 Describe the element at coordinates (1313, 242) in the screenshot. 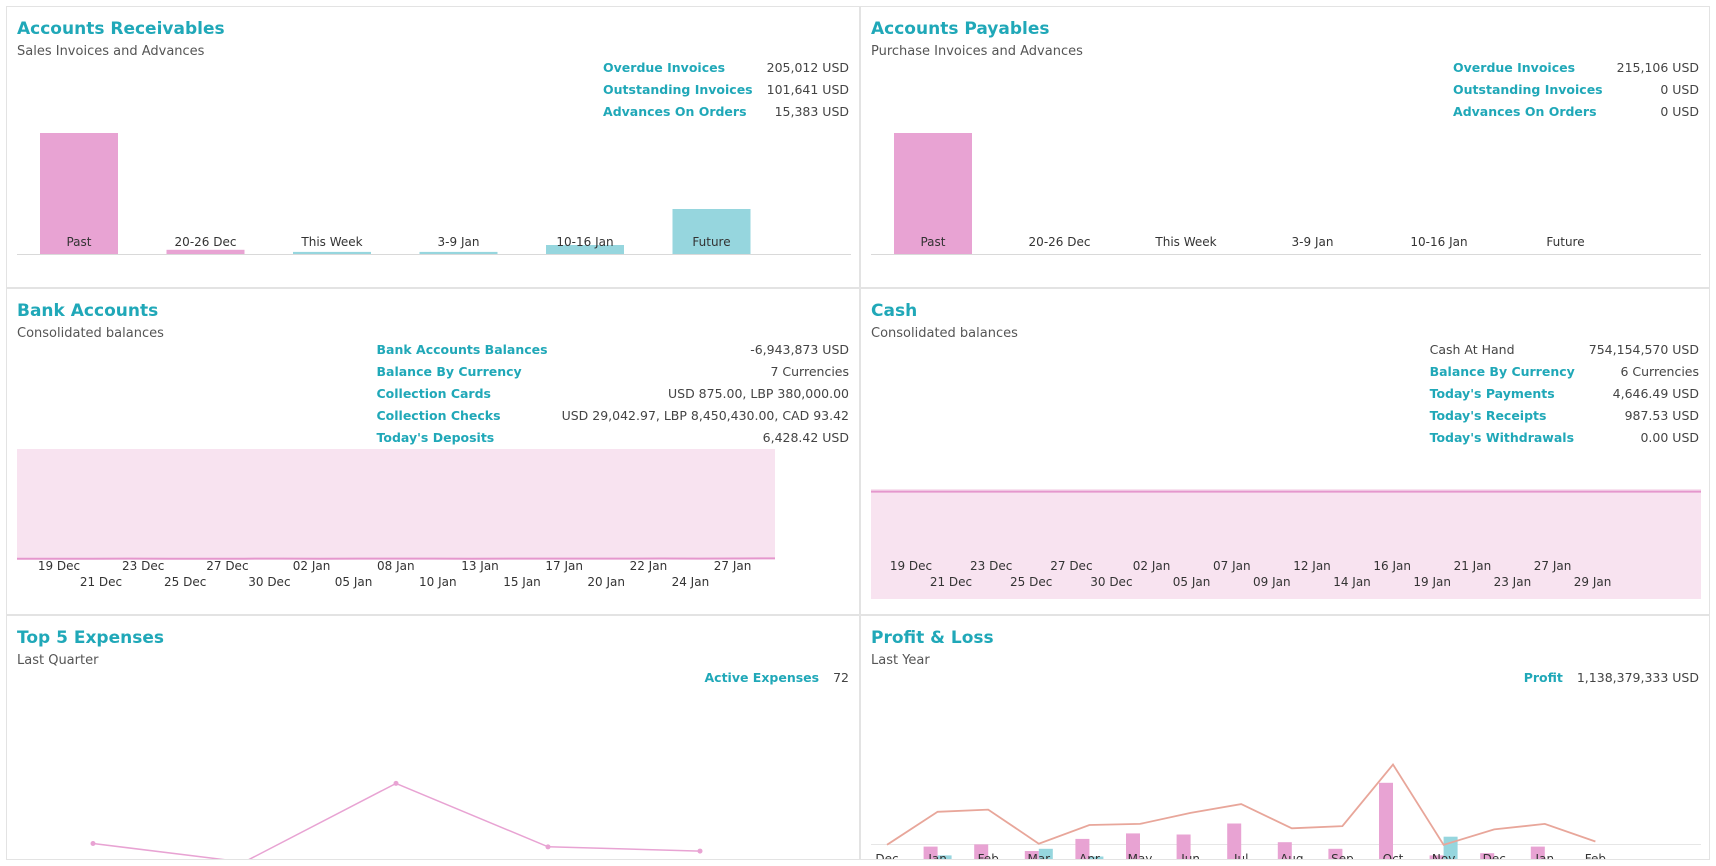

I see `tick-label: 3-9 Jan` at that location.